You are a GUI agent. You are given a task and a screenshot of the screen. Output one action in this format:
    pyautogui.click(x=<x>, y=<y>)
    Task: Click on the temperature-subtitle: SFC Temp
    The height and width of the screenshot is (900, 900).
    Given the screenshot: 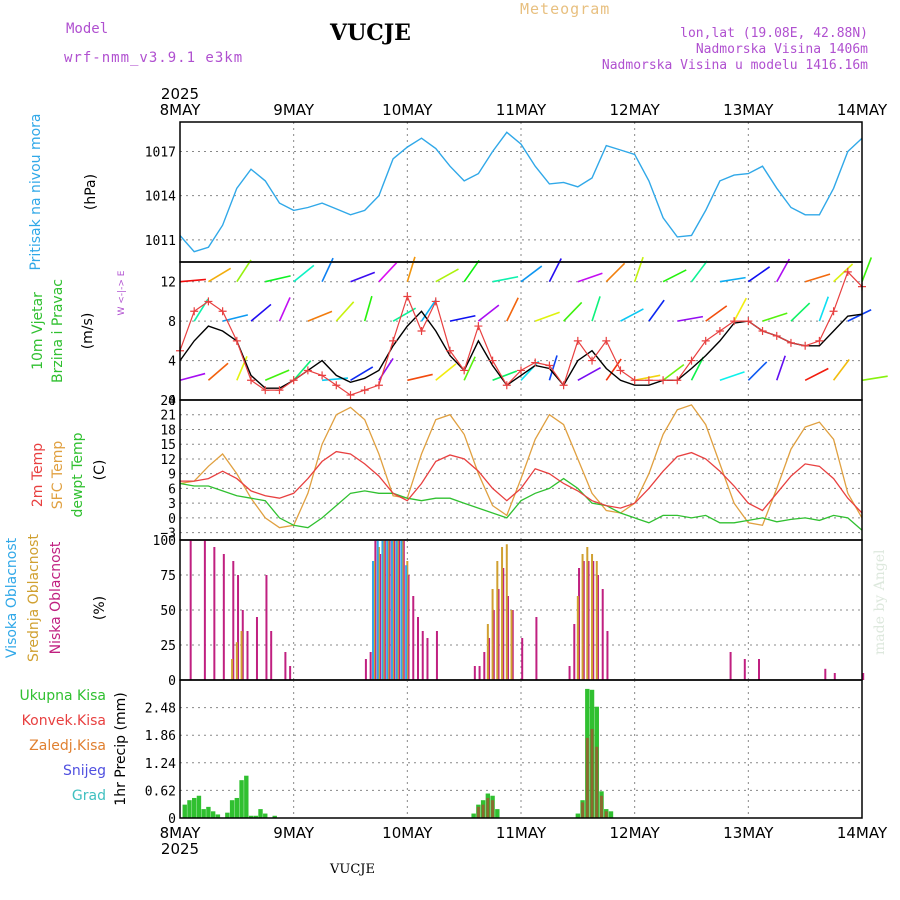 What is the action you would take?
    pyautogui.click(x=58, y=475)
    